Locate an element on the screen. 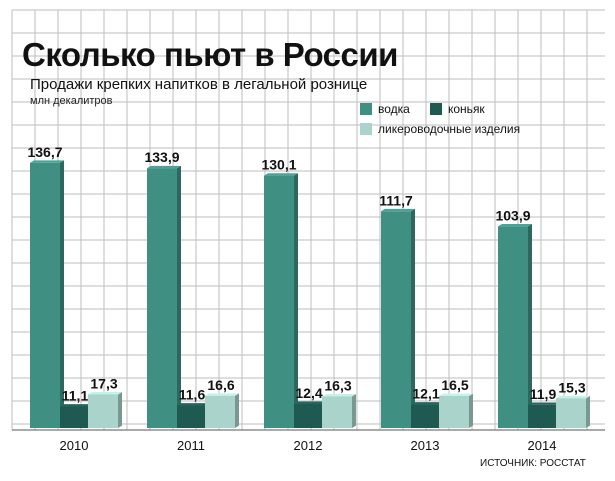  bar-cognac-2012 is located at coordinates (310, 414).